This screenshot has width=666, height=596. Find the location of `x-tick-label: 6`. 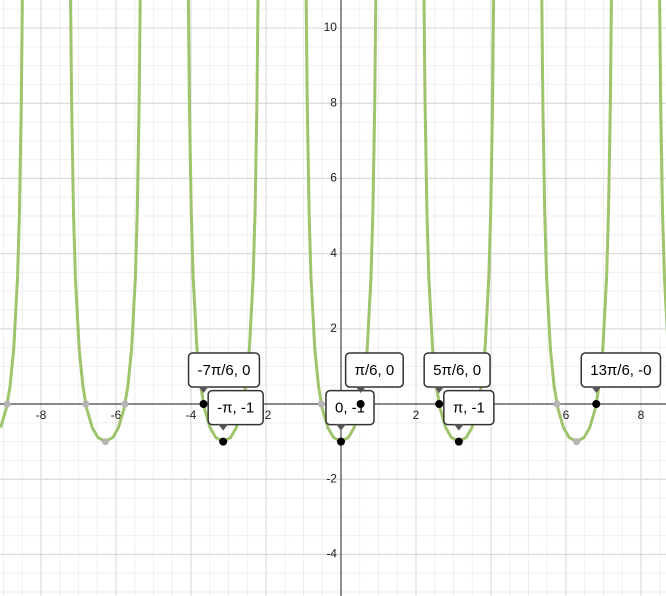

x-tick-label: 6 is located at coordinates (566, 415).